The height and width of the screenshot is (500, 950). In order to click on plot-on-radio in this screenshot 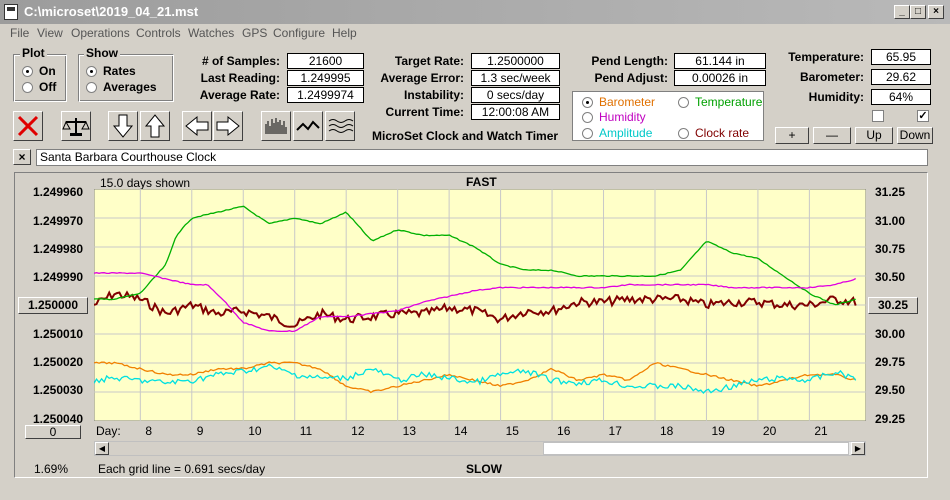, I will do `click(27, 71)`.